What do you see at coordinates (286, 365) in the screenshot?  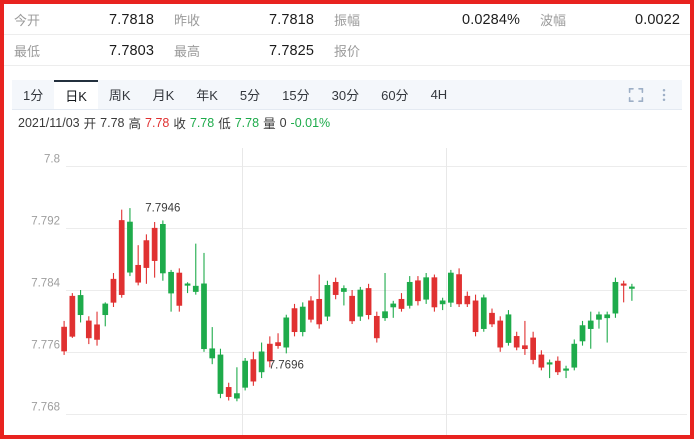 I see `chart-low-annotation: 7.7696` at bounding box center [286, 365].